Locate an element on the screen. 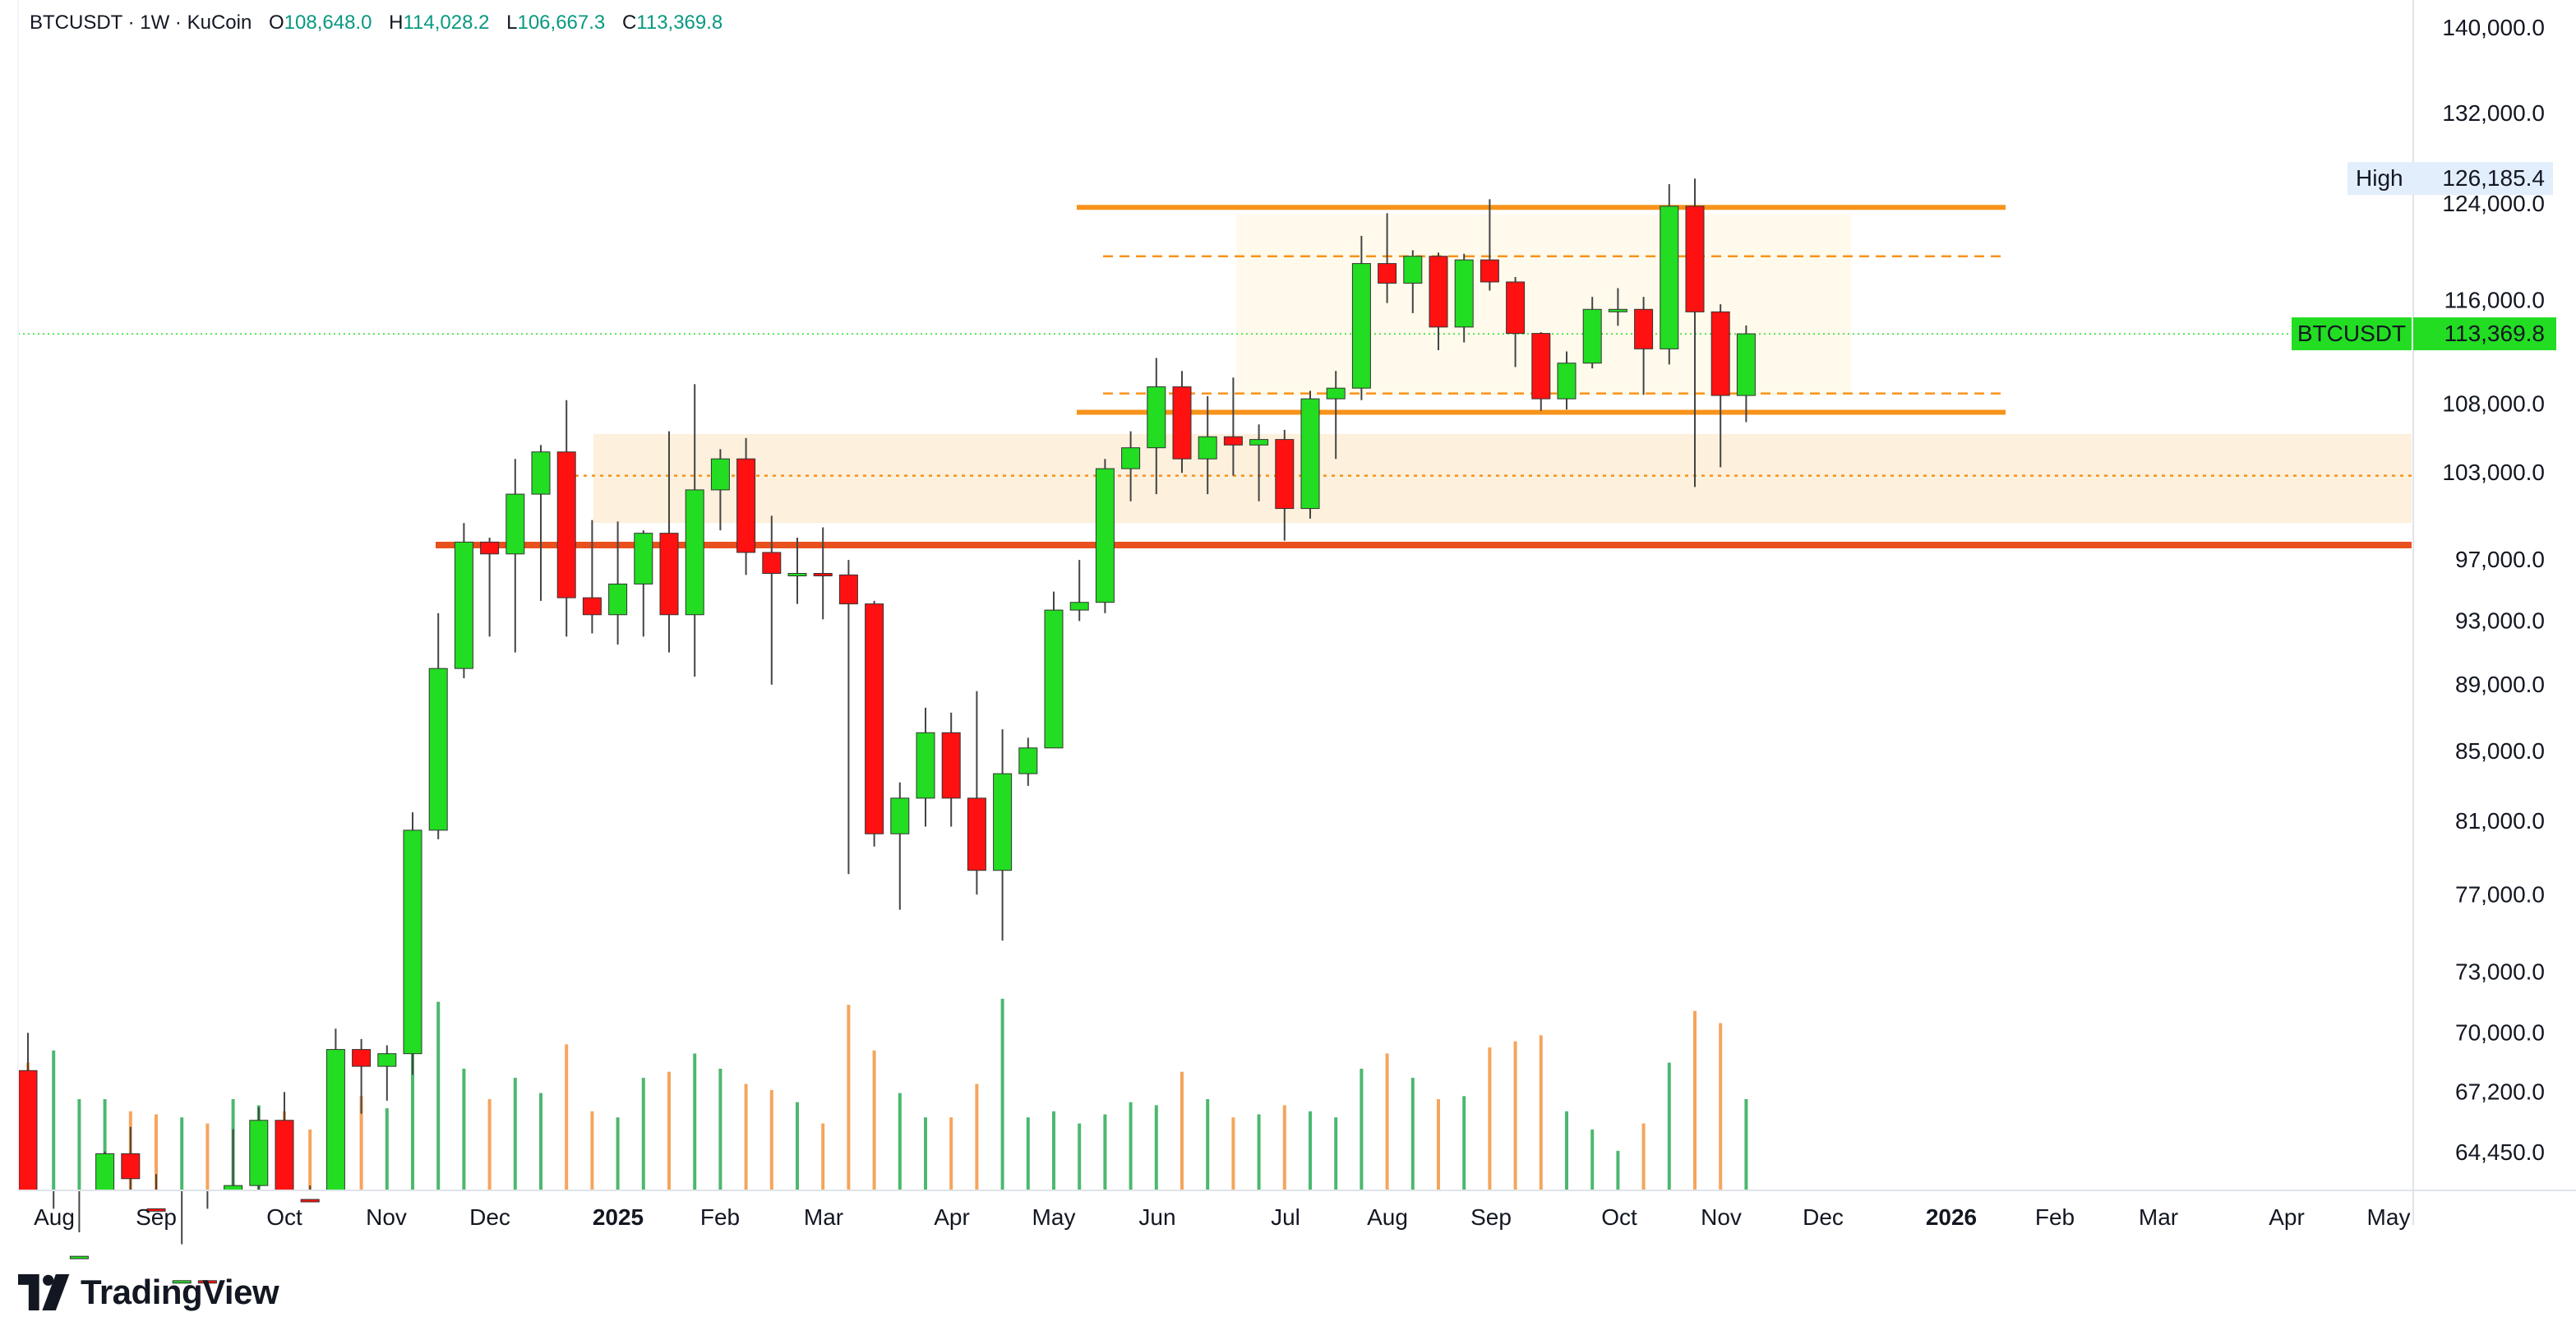  support-zone is located at coordinates (1502, 479).